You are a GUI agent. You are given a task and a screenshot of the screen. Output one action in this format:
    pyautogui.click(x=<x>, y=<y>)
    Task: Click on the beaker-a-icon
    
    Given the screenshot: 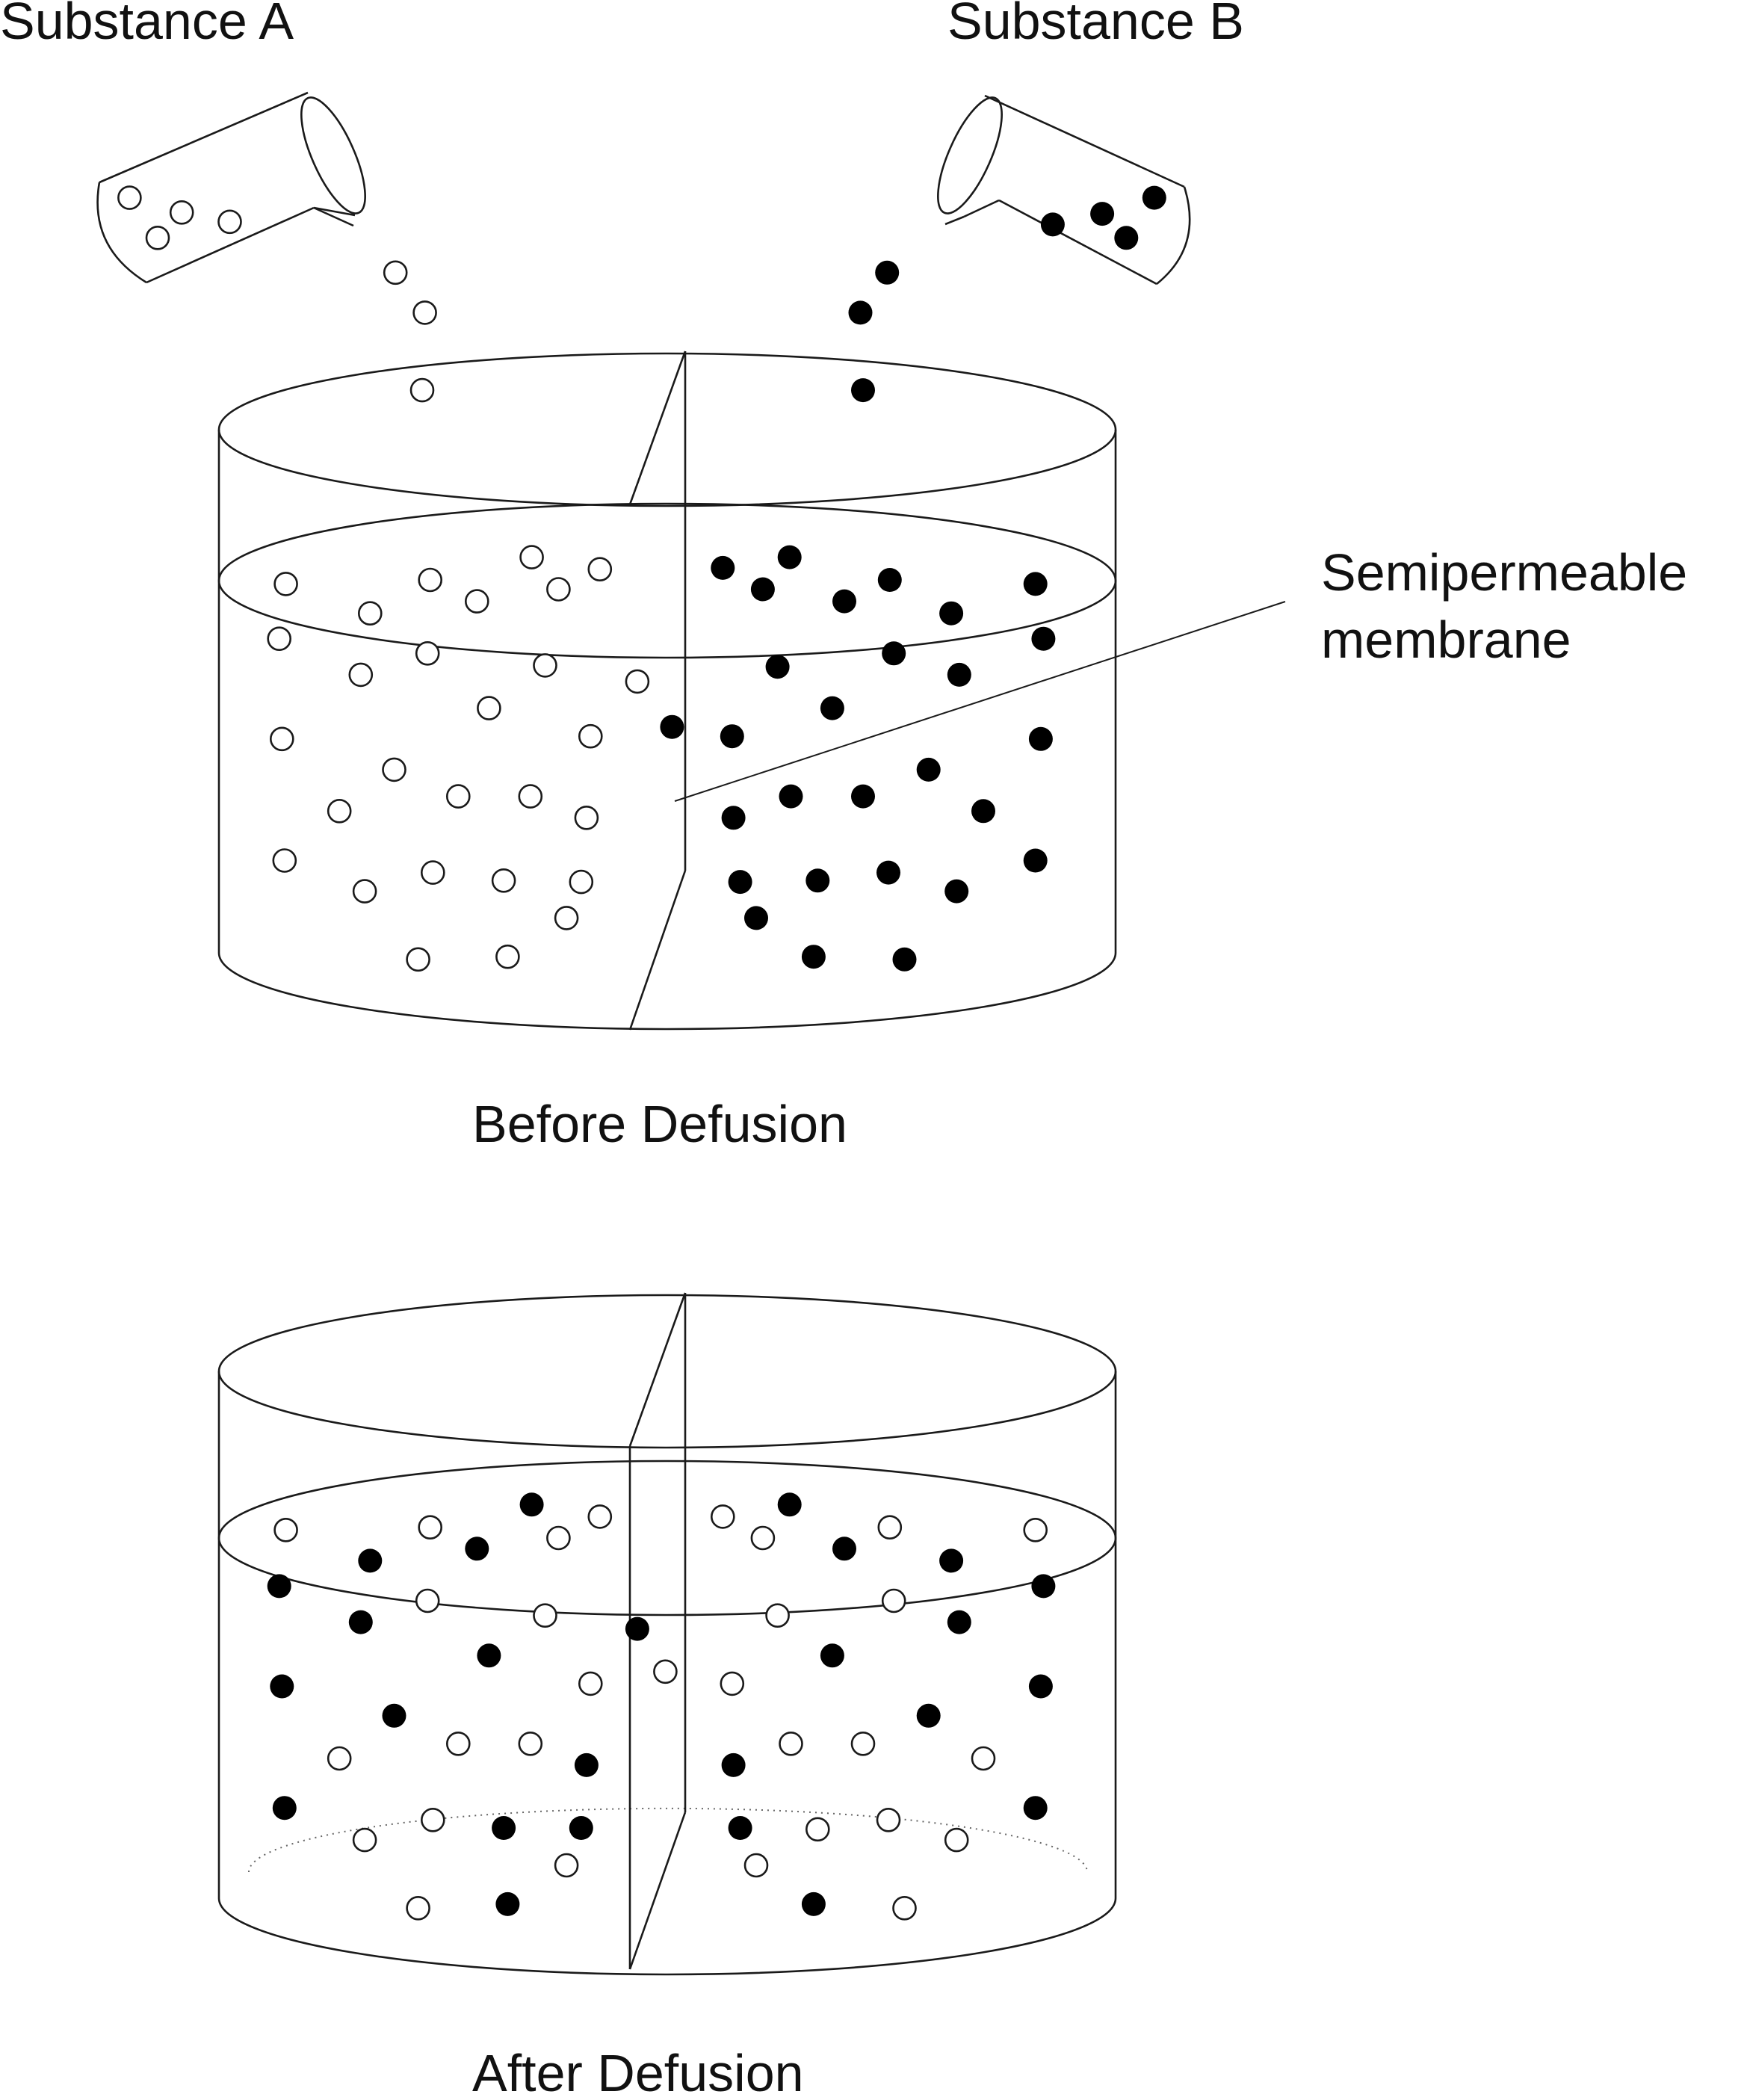 What is the action you would take?
    pyautogui.click(x=231, y=187)
    